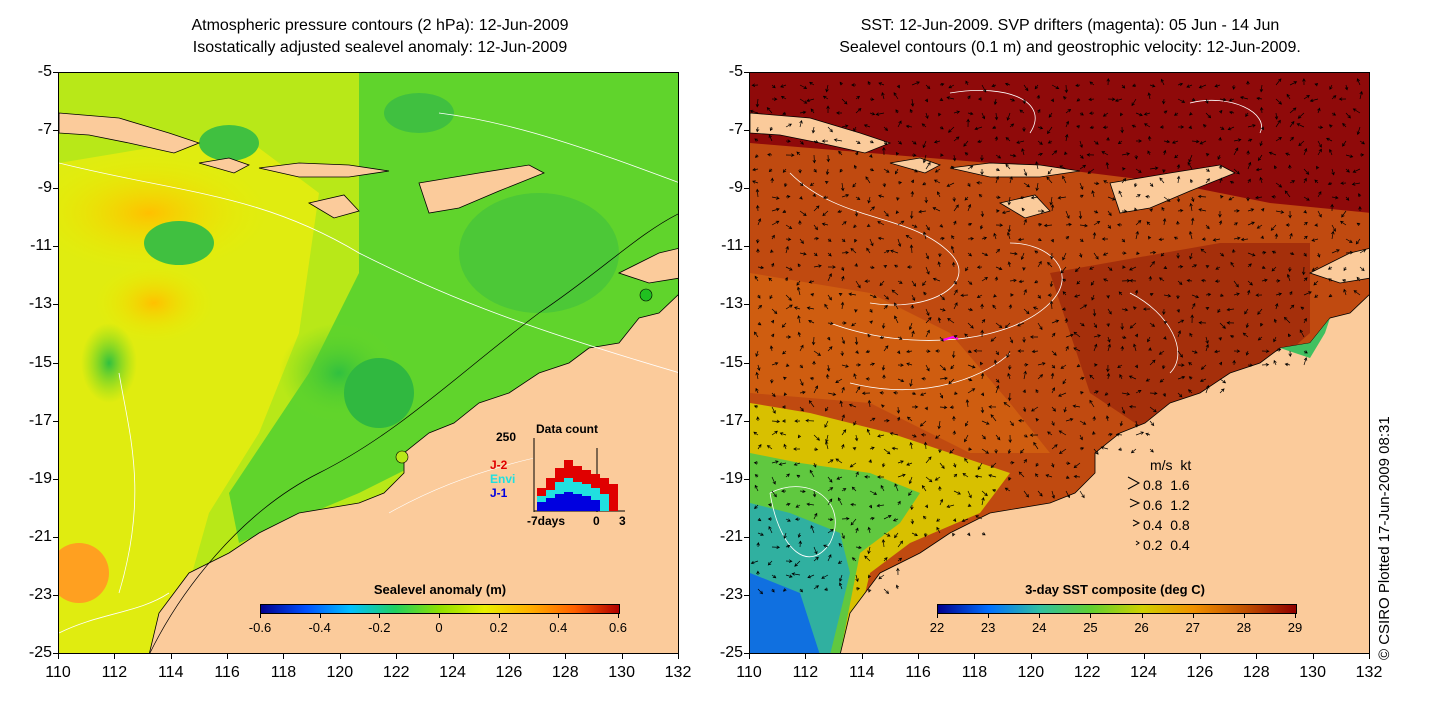 The height and width of the screenshot is (720, 1440). What do you see at coordinates (746, 421) in the screenshot?
I see `y-tick-mark` at bounding box center [746, 421].